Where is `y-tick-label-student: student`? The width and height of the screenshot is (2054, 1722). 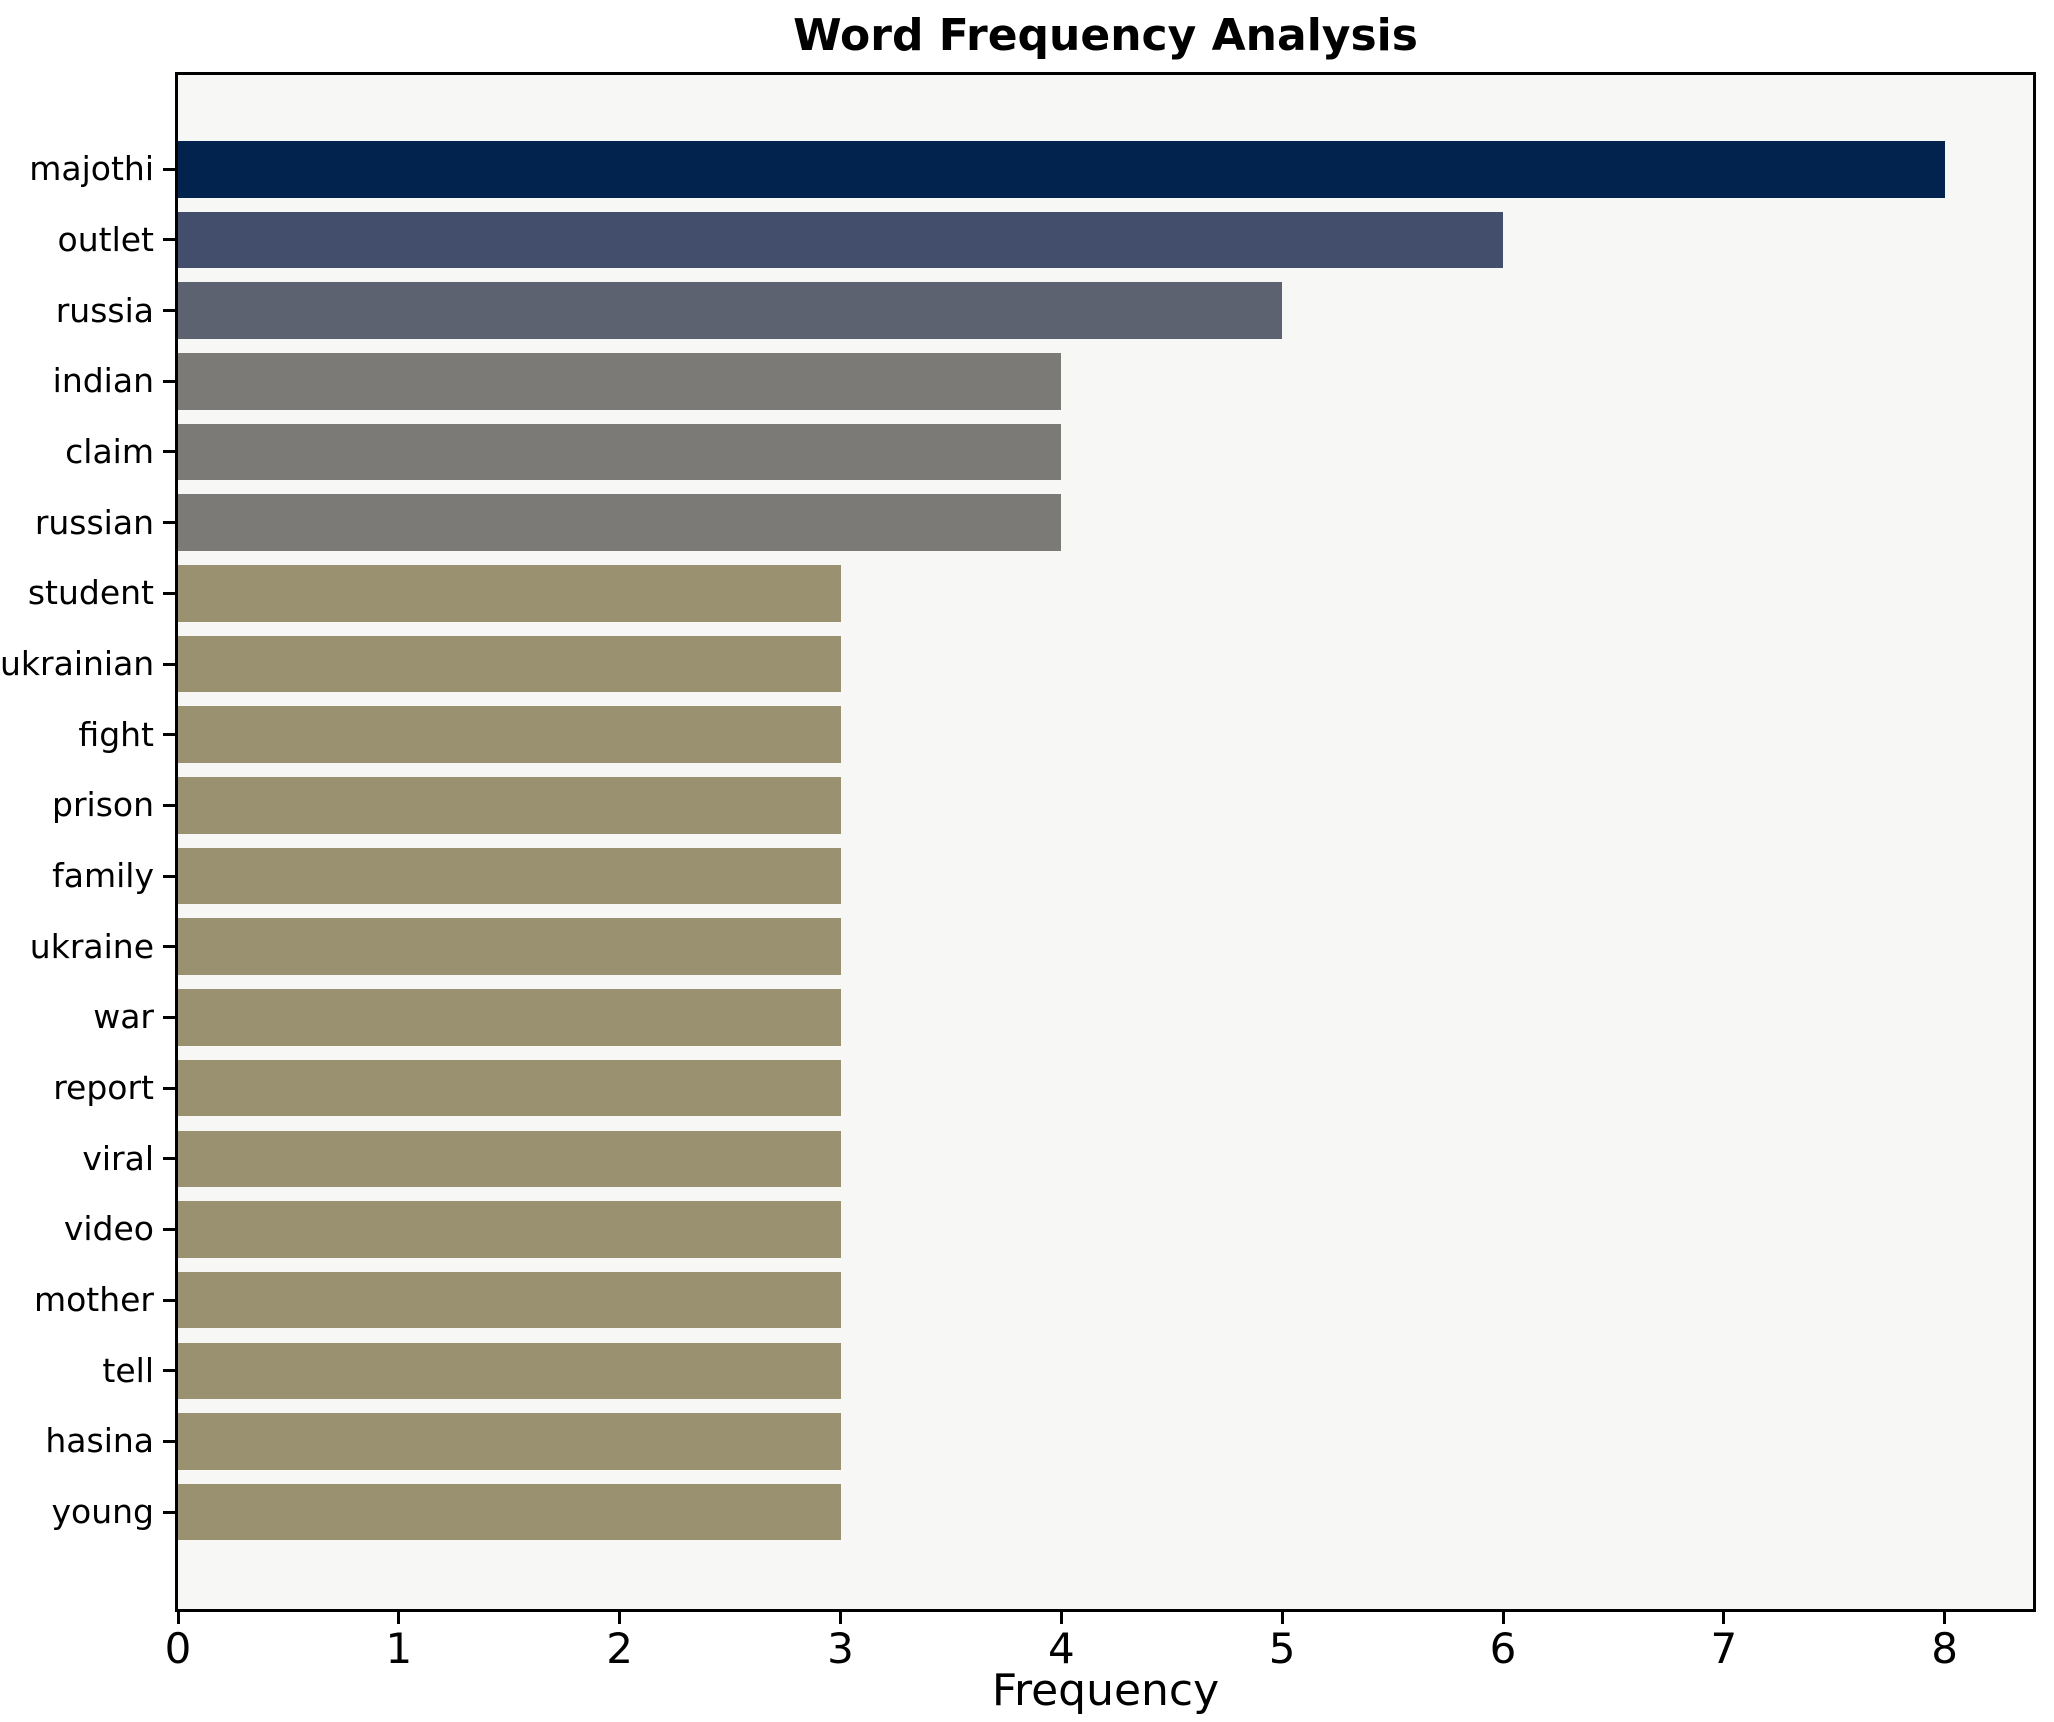
y-tick-label-student: student is located at coordinates (90, 593).